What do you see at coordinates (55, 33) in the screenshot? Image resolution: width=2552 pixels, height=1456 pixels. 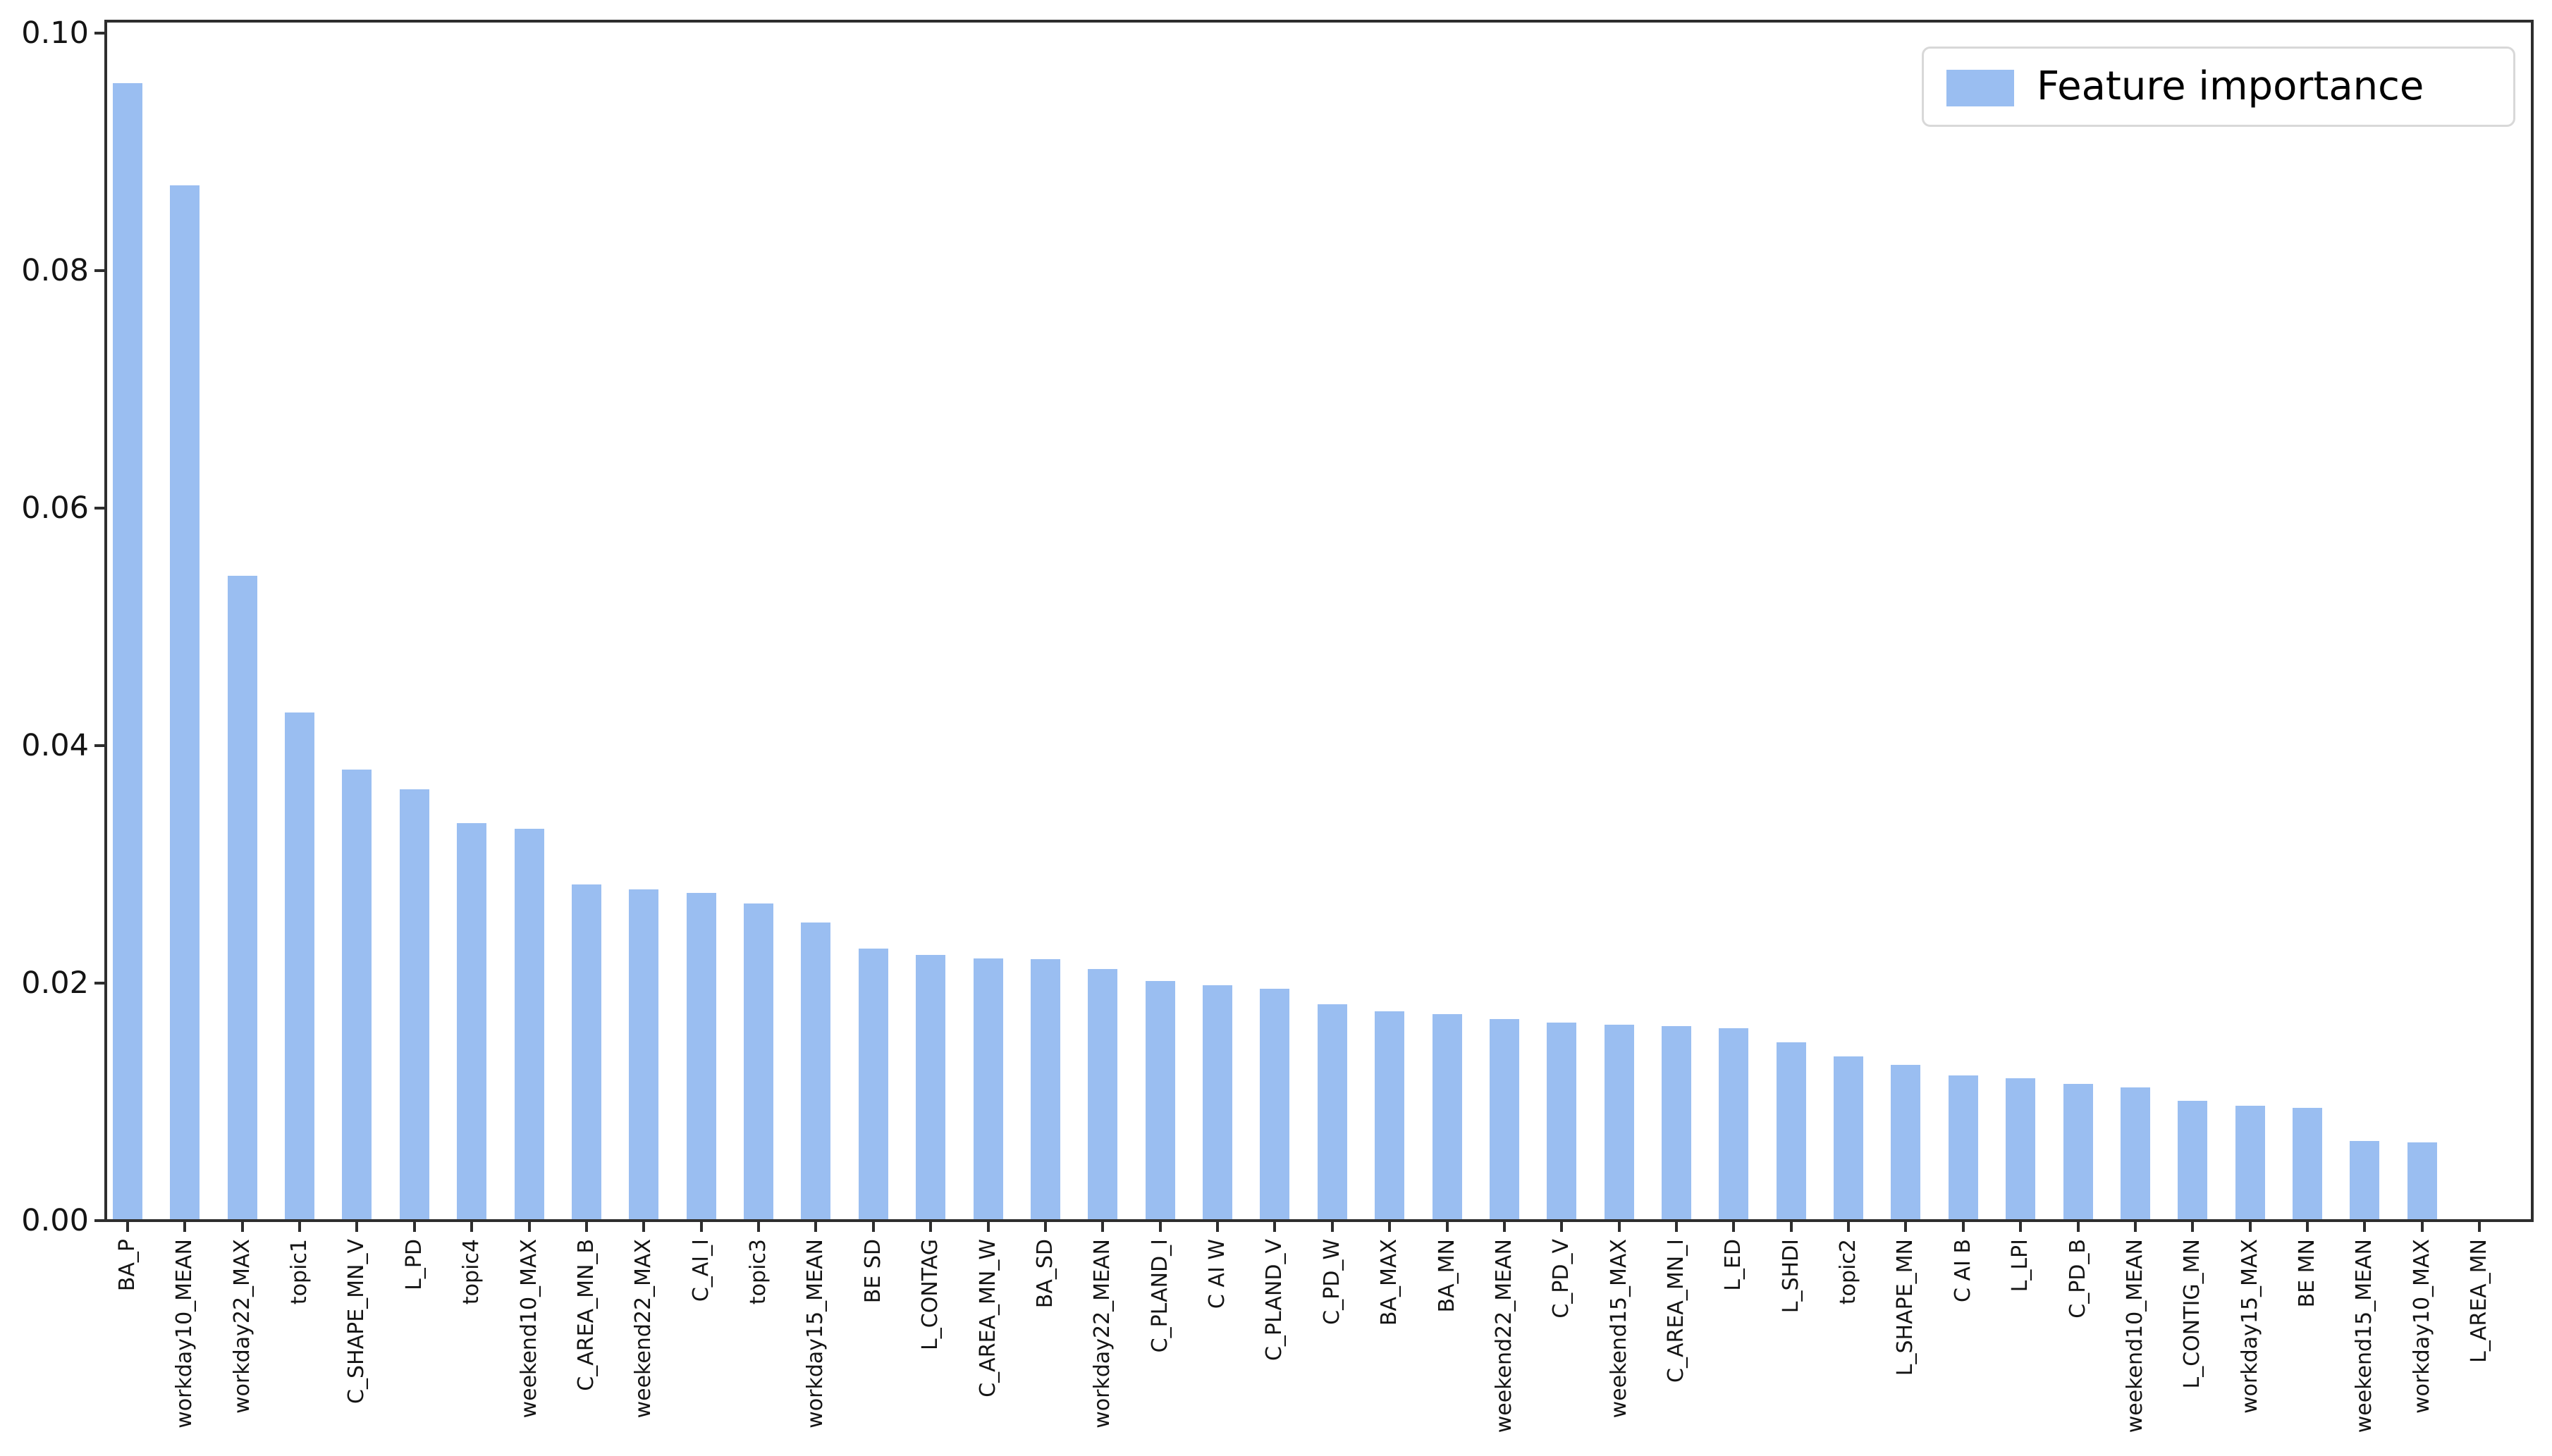 I see `y-tick-label: 0.10` at bounding box center [55, 33].